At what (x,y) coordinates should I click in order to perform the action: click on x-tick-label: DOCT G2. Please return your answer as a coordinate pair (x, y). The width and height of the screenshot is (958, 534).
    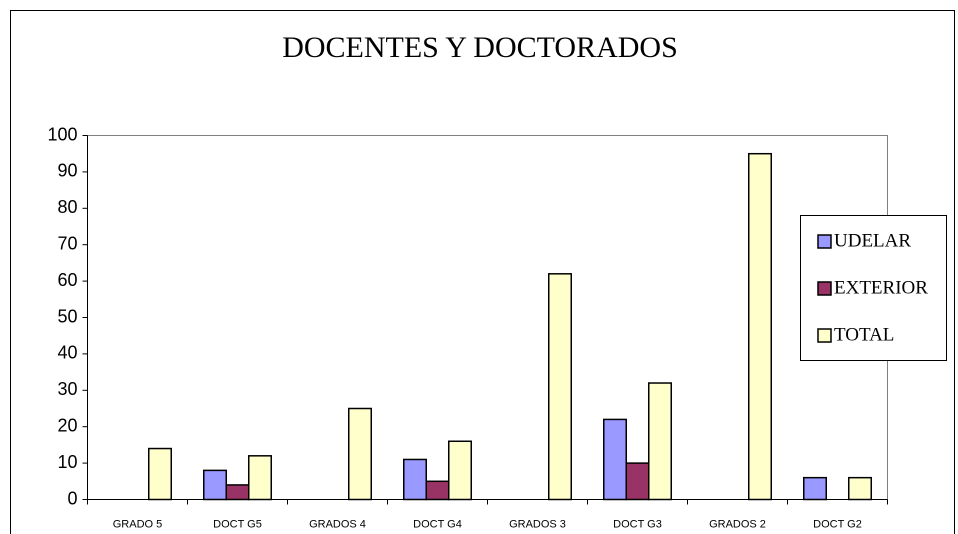
    Looking at the image, I should click on (837, 524).